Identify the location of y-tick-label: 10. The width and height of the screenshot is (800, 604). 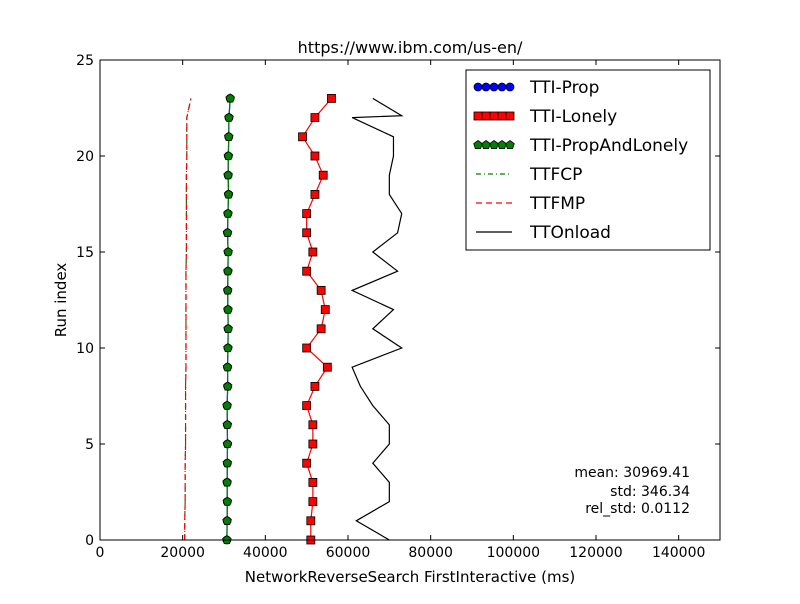
(85, 349).